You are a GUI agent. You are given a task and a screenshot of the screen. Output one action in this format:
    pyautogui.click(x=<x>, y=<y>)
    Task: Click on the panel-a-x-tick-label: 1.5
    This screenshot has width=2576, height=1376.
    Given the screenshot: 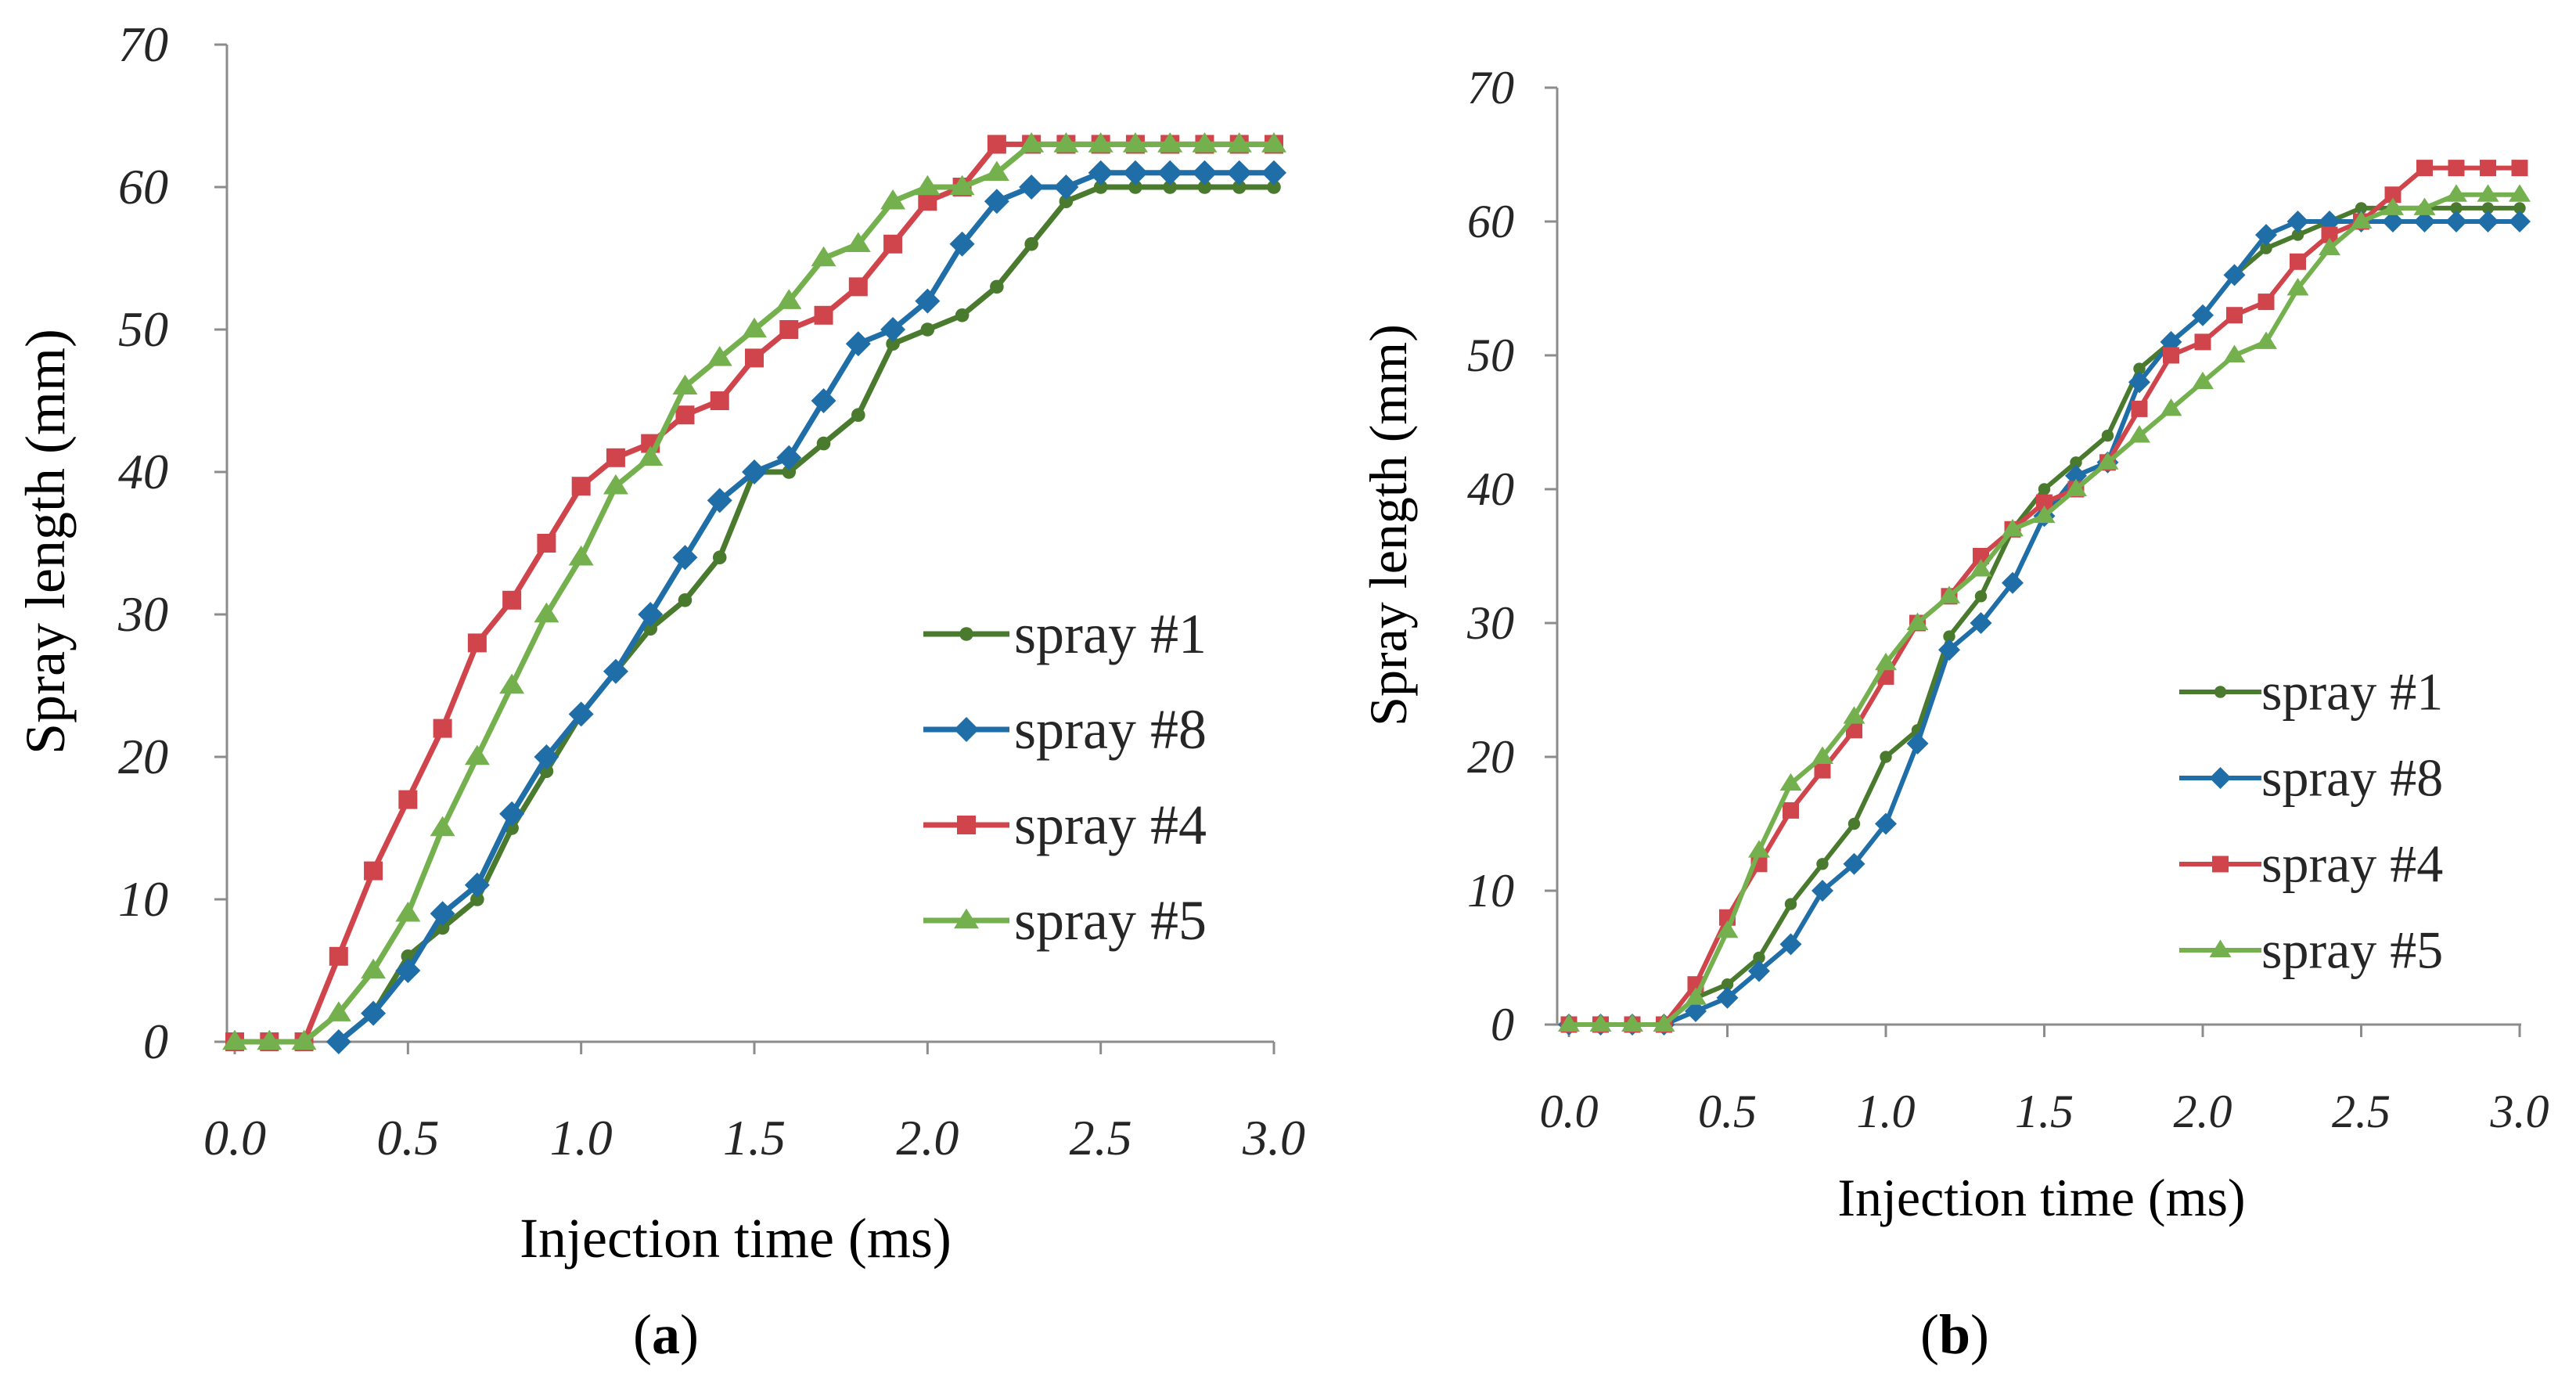 What is the action you would take?
    pyautogui.click(x=755, y=1137)
    